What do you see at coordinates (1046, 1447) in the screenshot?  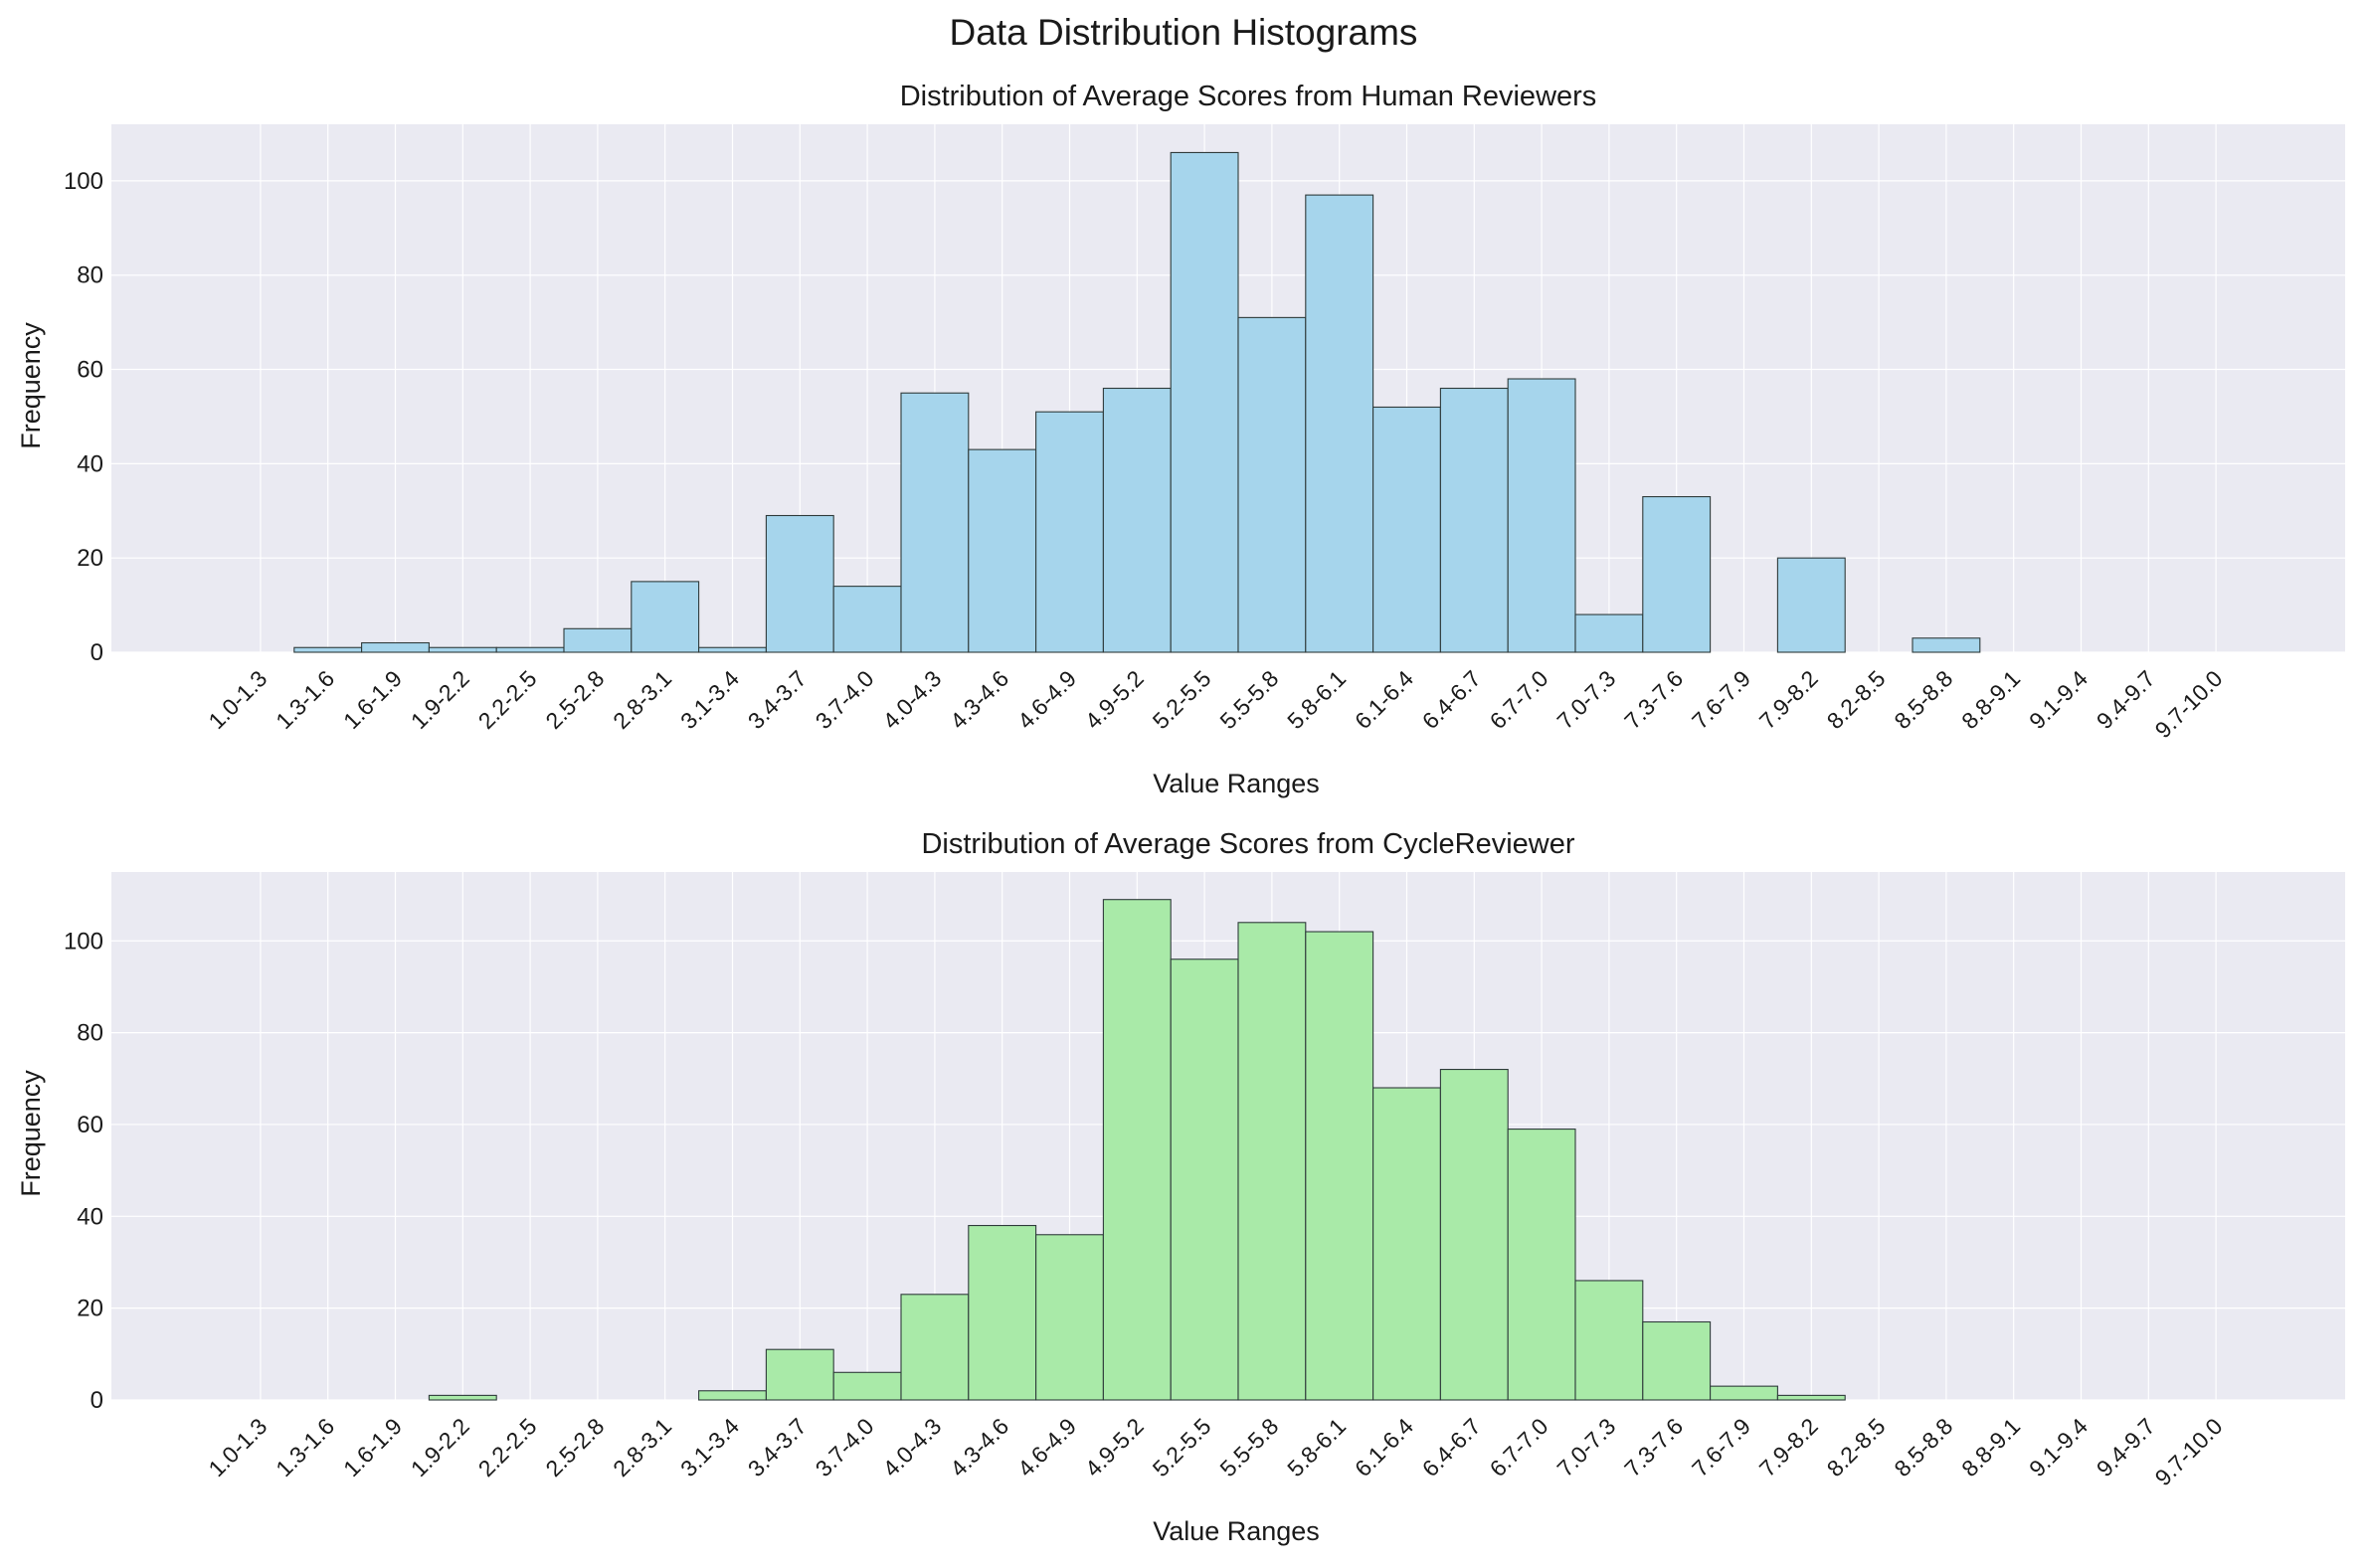 I see `x-tick-label: 4.6-4.9` at bounding box center [1046, 1447].